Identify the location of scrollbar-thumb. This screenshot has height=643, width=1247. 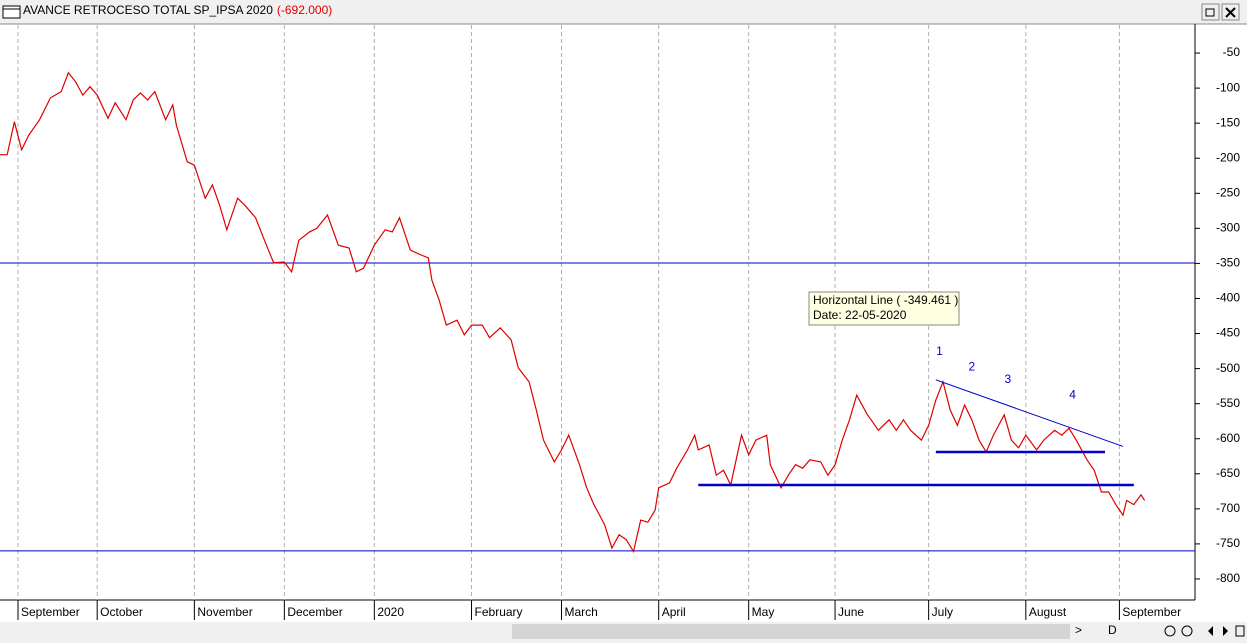
(791, 631).